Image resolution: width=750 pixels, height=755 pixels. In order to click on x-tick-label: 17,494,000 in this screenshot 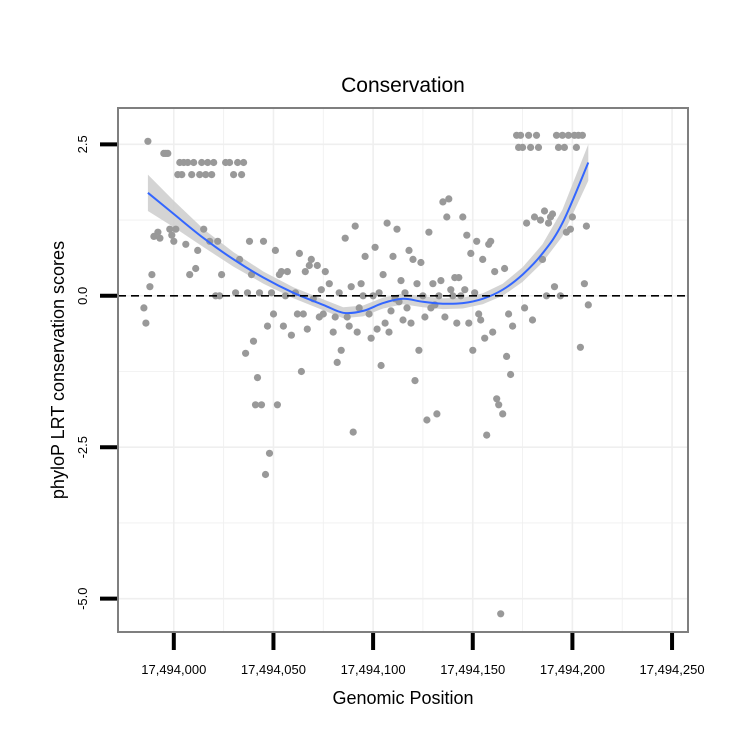, I will do `click(173, 669)`.